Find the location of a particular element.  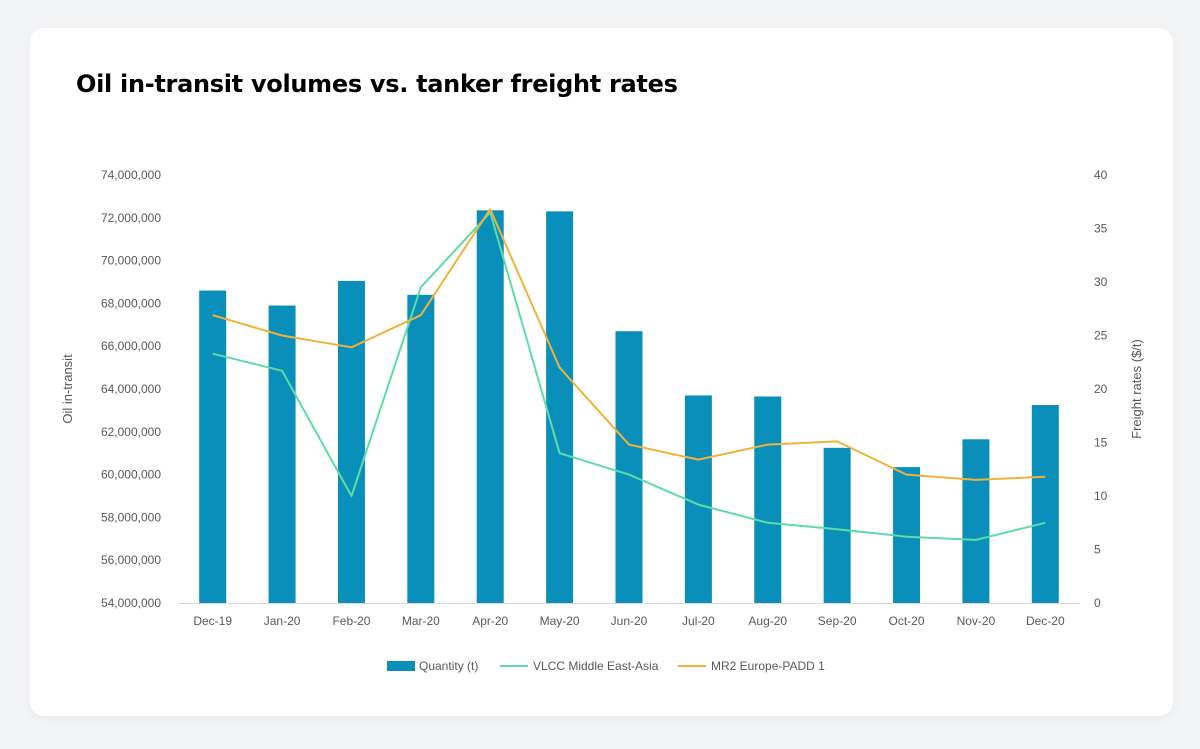

legend-label-mr2: MR2 Europe-PADD 1 is located at coordinates (768, 666).